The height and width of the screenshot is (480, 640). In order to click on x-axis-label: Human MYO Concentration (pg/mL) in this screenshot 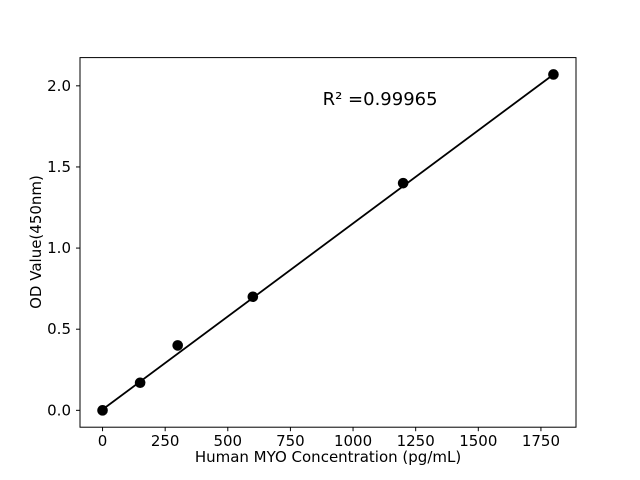, I will do `click(328, 457)`.